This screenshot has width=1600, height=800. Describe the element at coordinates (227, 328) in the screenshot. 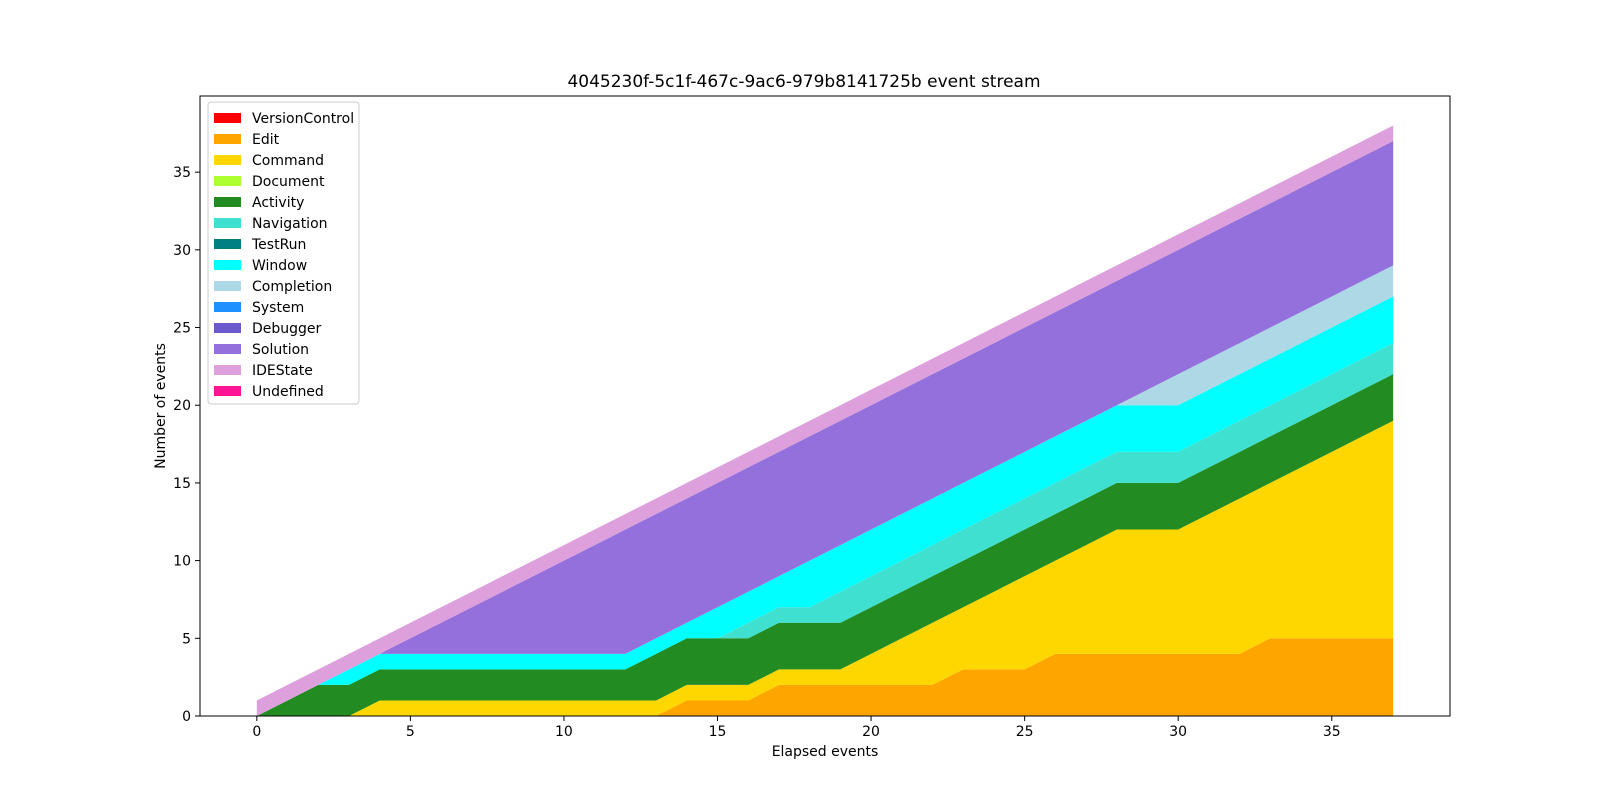

I see `legend-swatch-debugger` at that location.